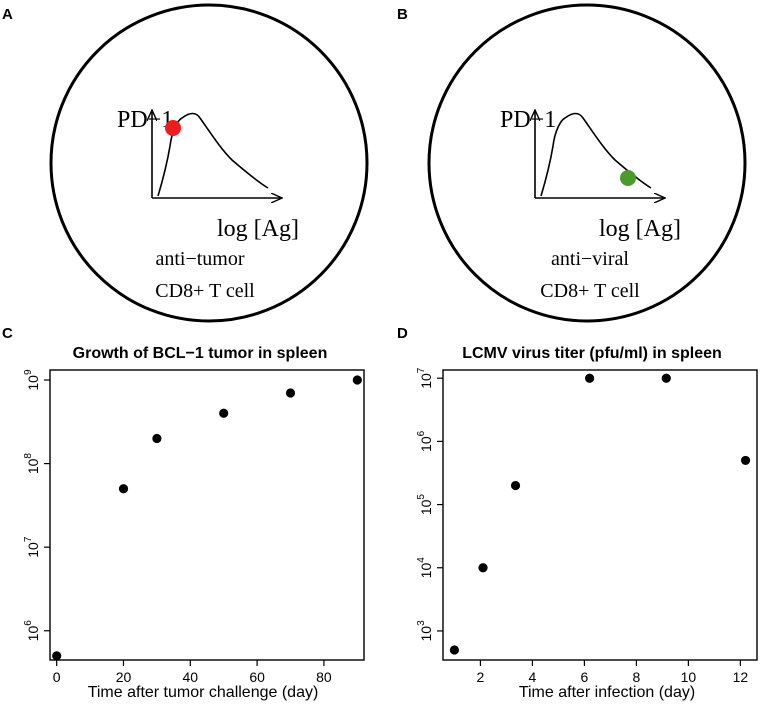 This screenshot has width=766, height=704. I want to click on response-curve-a, so click(213, 154).